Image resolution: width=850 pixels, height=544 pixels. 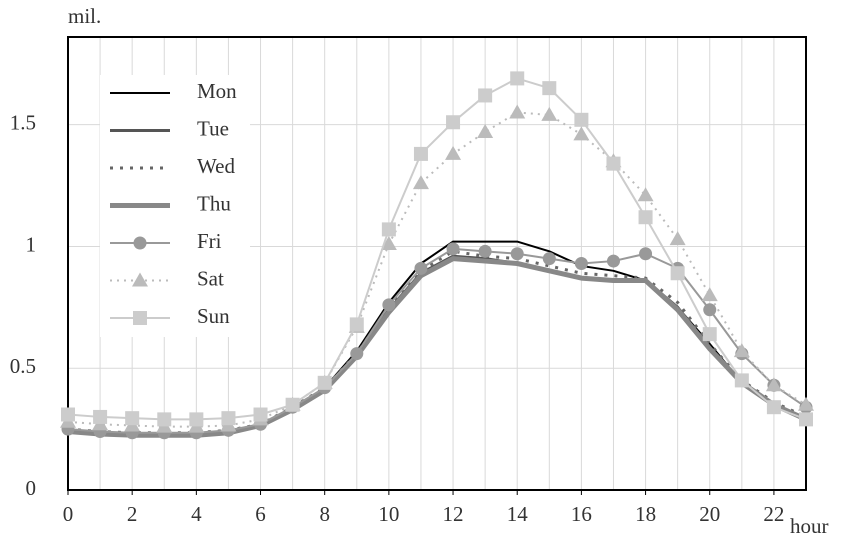 What do you see at coordinates (210, 278) in the screenshot?
I see `legend-label: Sat` at bounding box center [210, 278].